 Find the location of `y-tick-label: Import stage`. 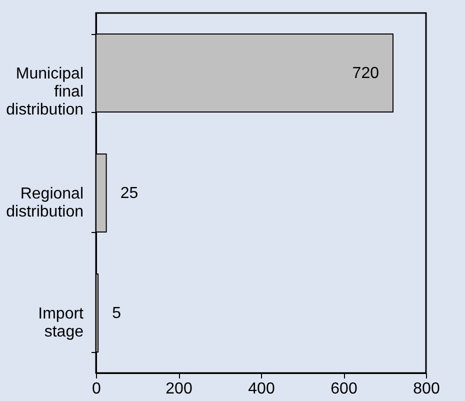

y-tick-label: Import stage is located at coordinates (61, 323).